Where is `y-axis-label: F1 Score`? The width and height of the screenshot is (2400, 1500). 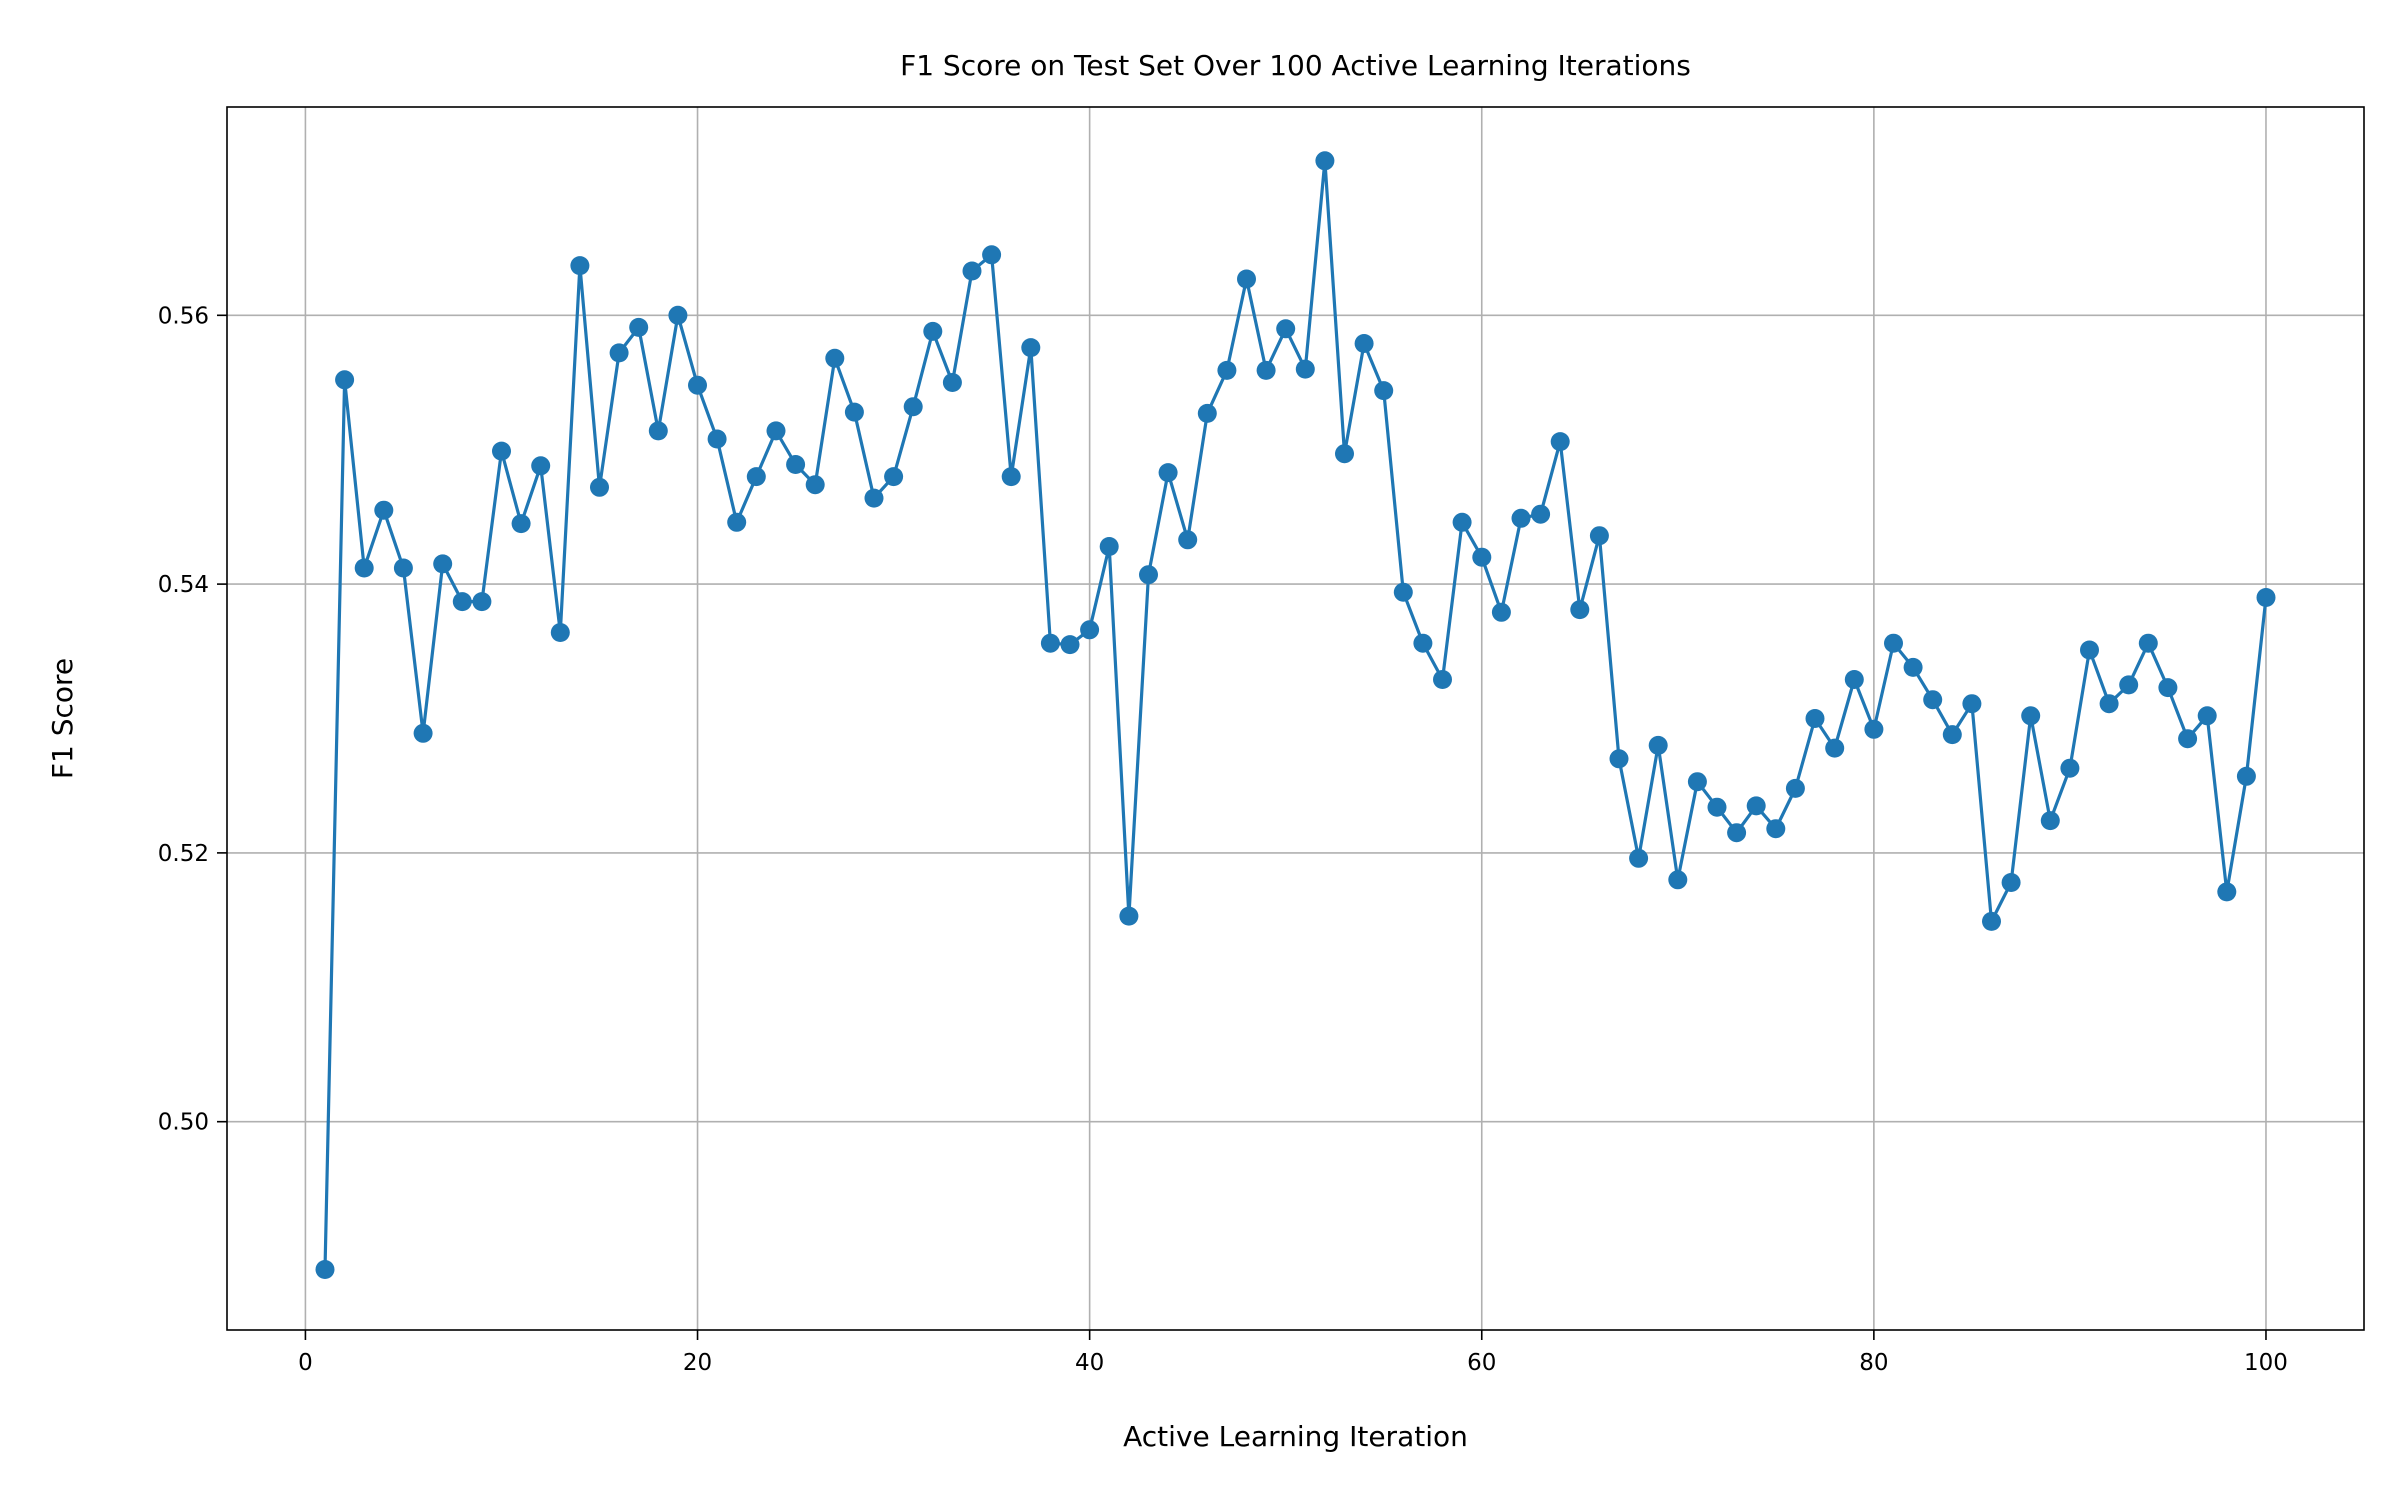
y-axis-label: F1 Score is located at coordinates (62, 718).